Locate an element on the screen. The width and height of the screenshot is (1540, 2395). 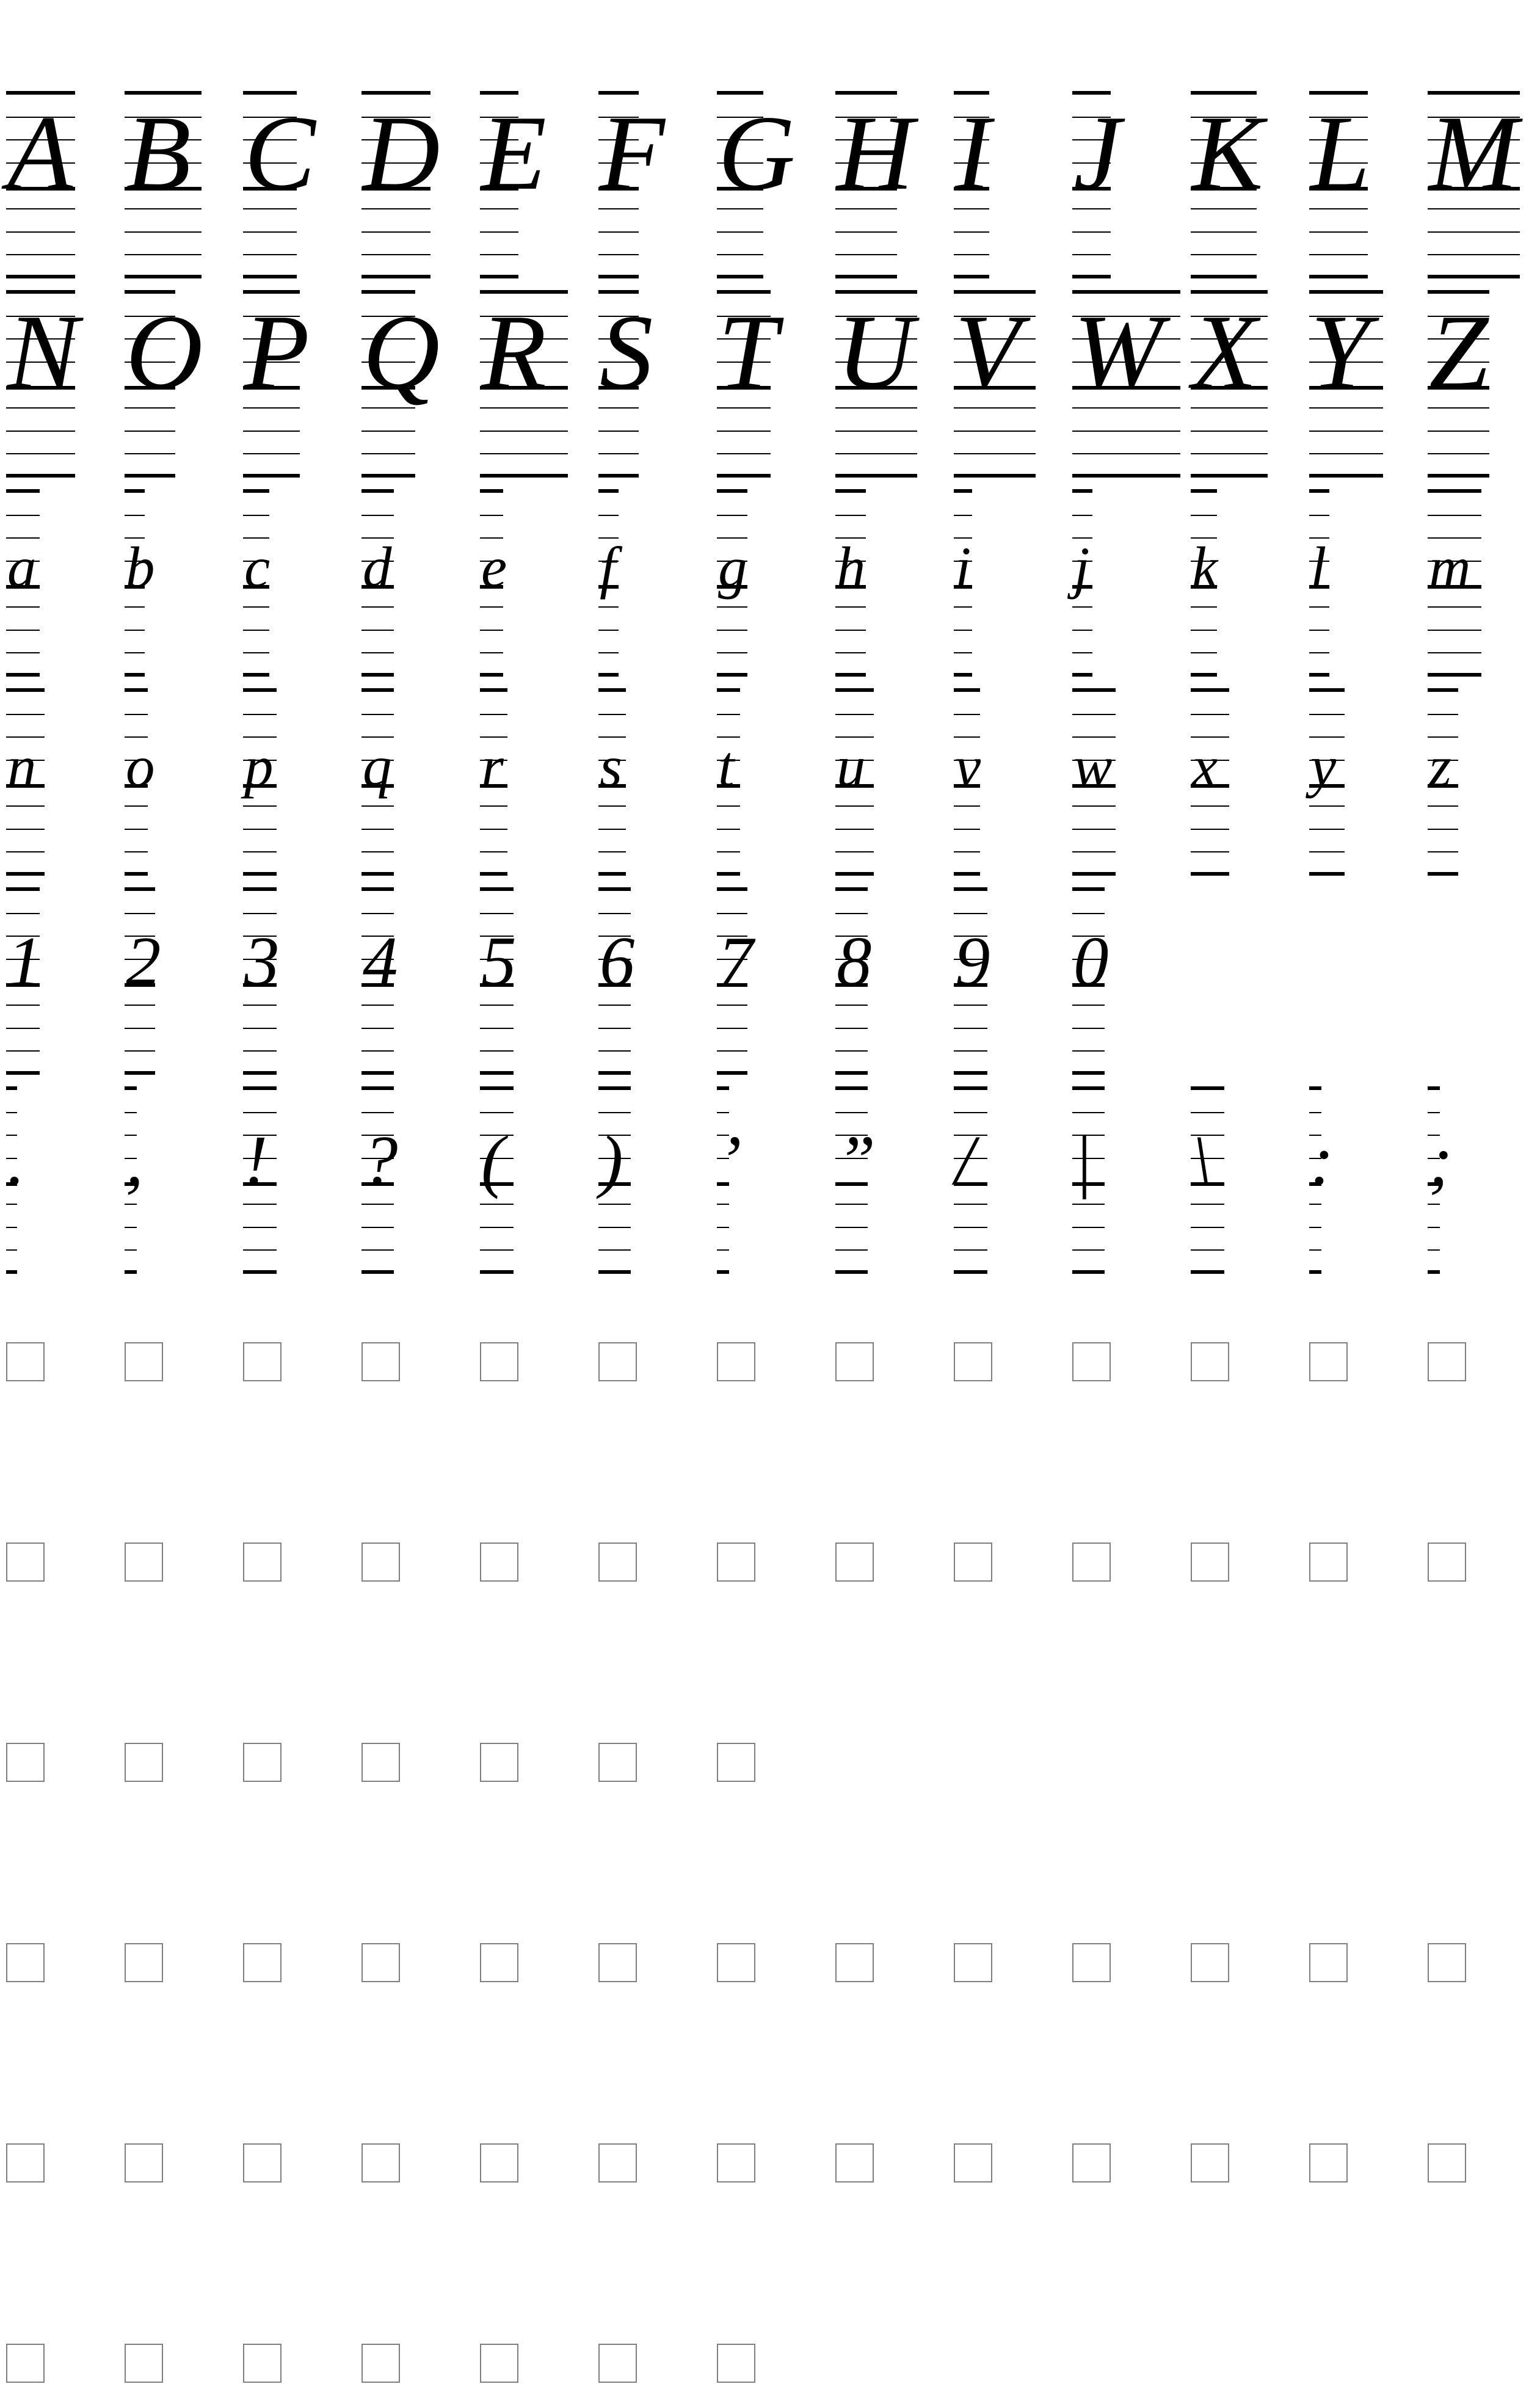
glyph-cell: C is located at coordinates (280, 184).